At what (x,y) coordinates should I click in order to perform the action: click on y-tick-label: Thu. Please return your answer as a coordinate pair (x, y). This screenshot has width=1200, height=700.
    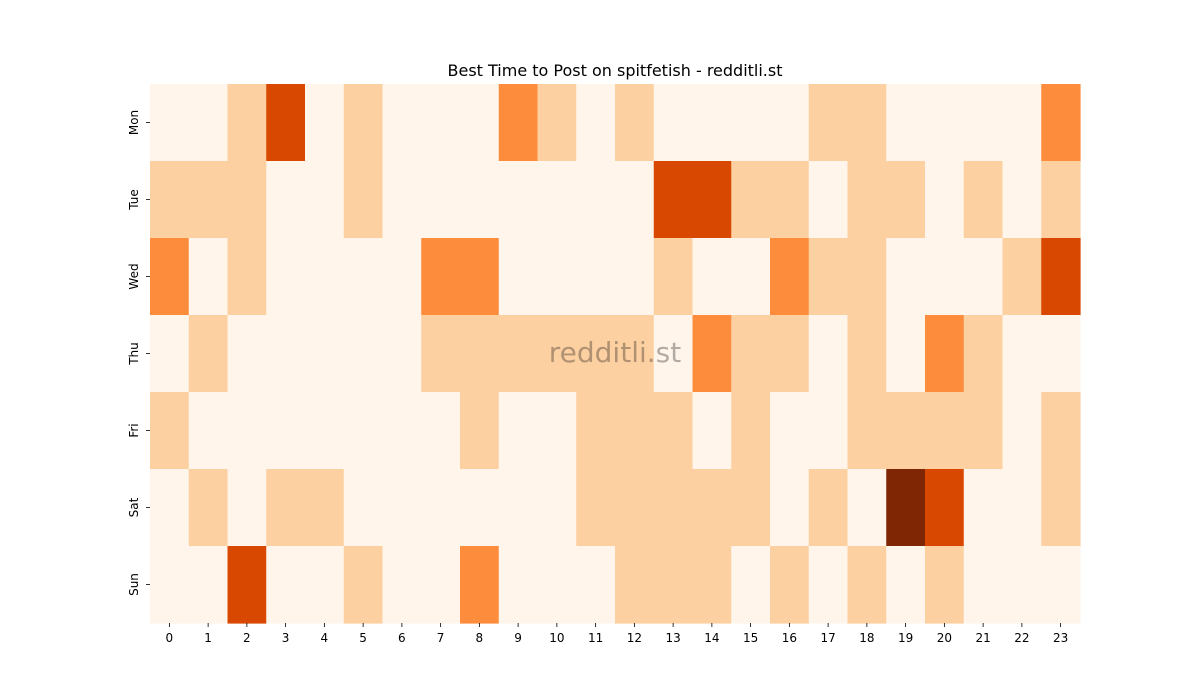
    Looking at the image, I should click on (134, 354).